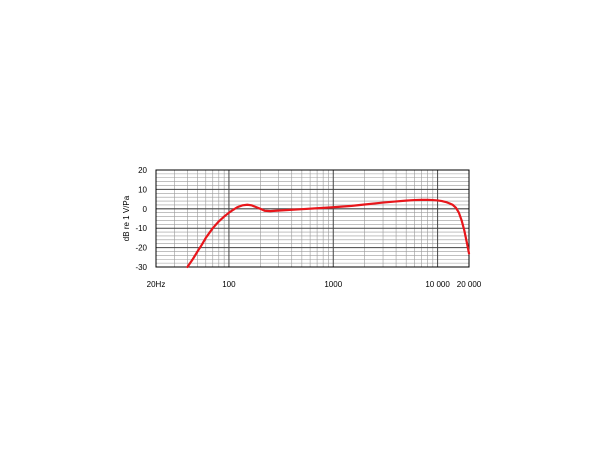 Image resolution: width=610 pixels, height=450 pixels. Describe the element at coordinates (142, 189) in the screenshot. I see `y-tick-label: 10` at that location.